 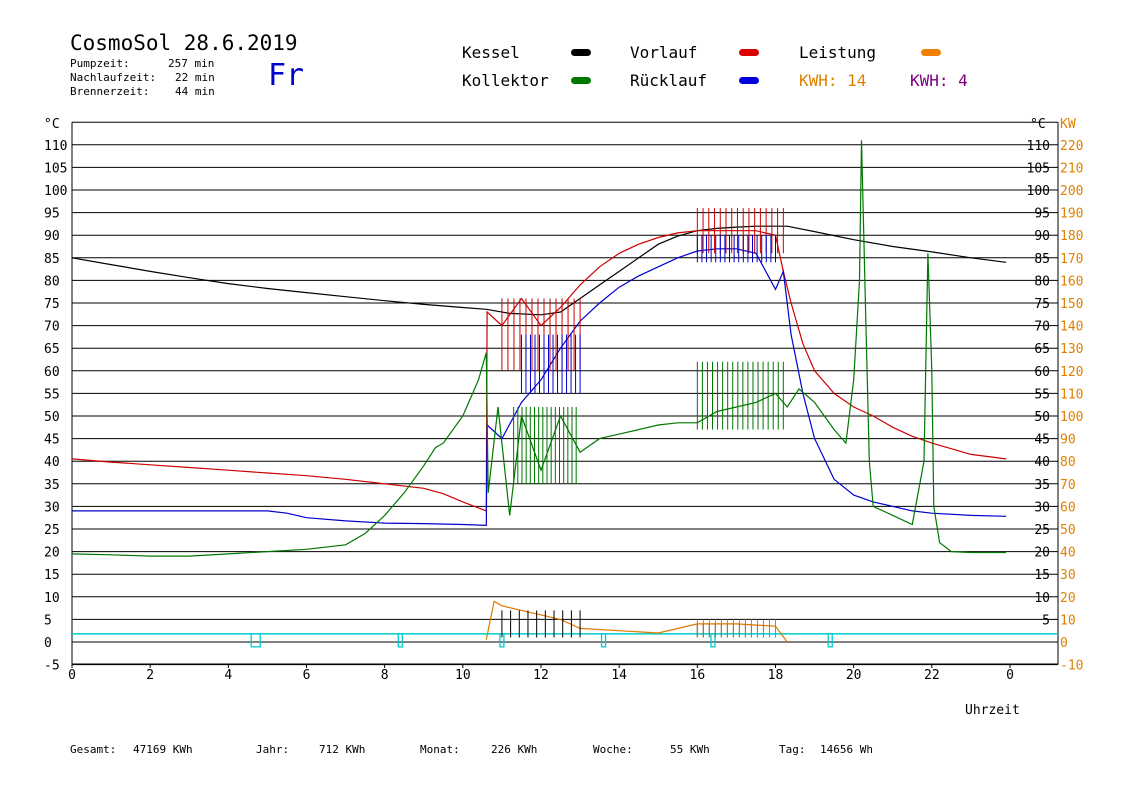 I want to click on pump-time-label: Pumpzeit:, so click(x=100, y=63).